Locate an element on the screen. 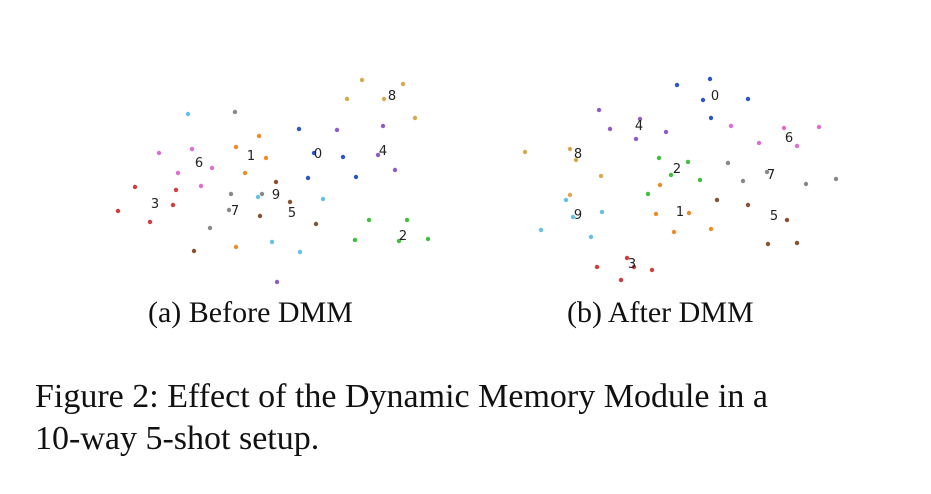 The width and height of the screenshot is (931, 494). subcaption-before-dmm: (a) Before DMM is located at coordinates (250, 312).